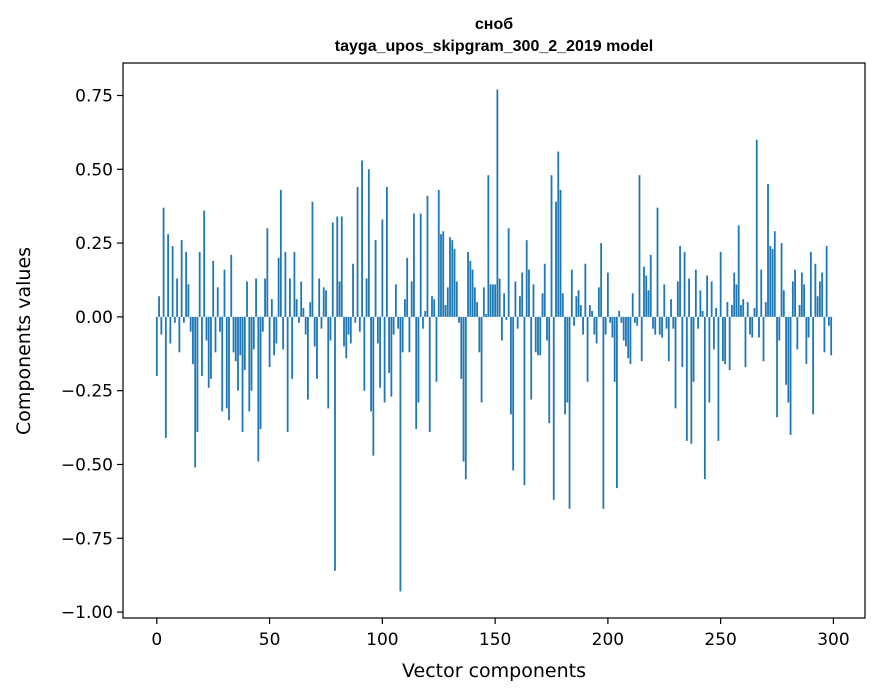 The width and height of the screenshot is (880, 696). What do you see at coordinates (24, 341) in the screenshot?
I see `y-axis-label: Components values` at bounding box center [24, 341].